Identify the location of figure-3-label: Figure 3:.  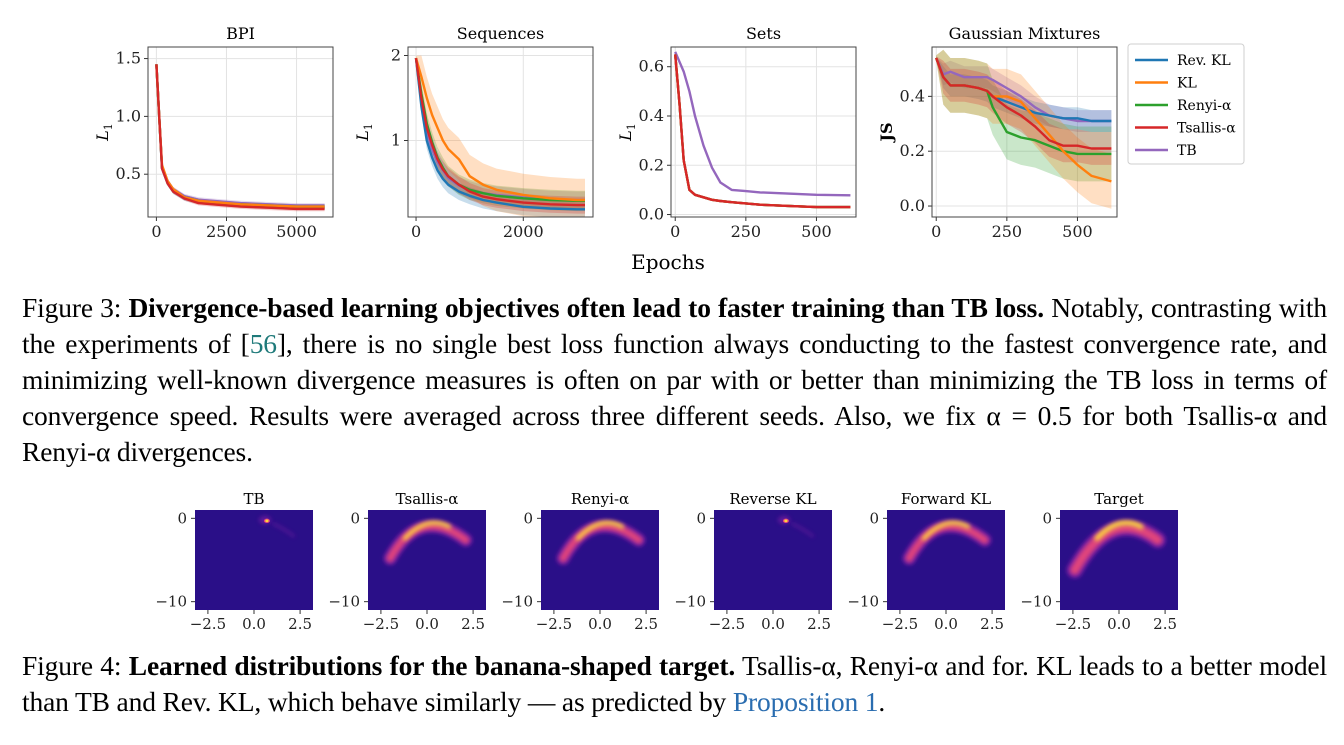
(72, 307).